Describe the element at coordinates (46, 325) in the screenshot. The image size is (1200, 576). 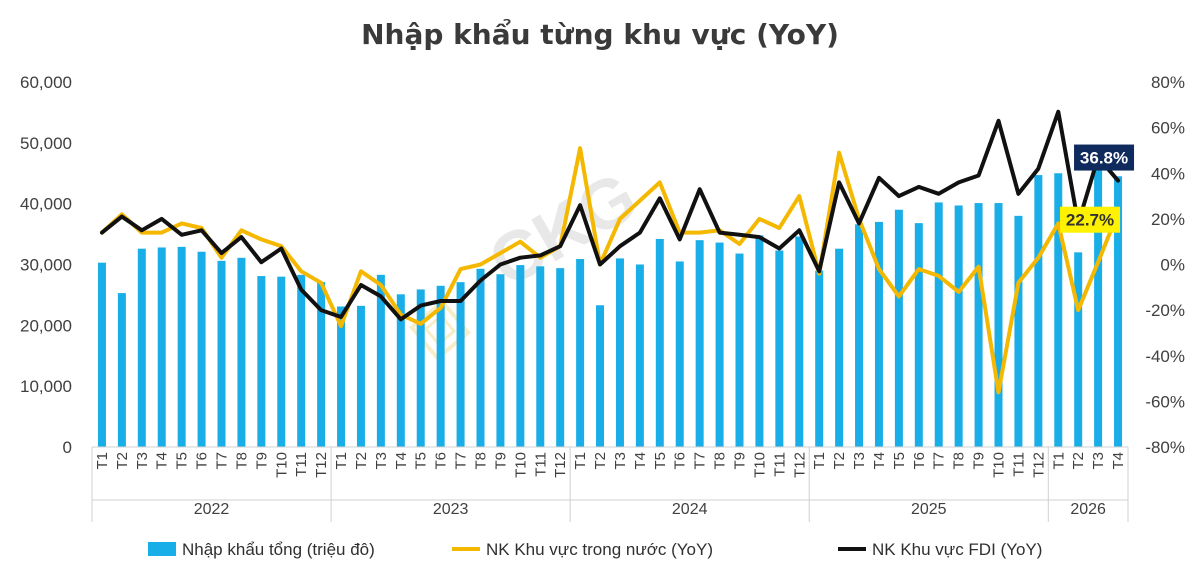
I see `y-left-tick-label: 20,000` at that location.